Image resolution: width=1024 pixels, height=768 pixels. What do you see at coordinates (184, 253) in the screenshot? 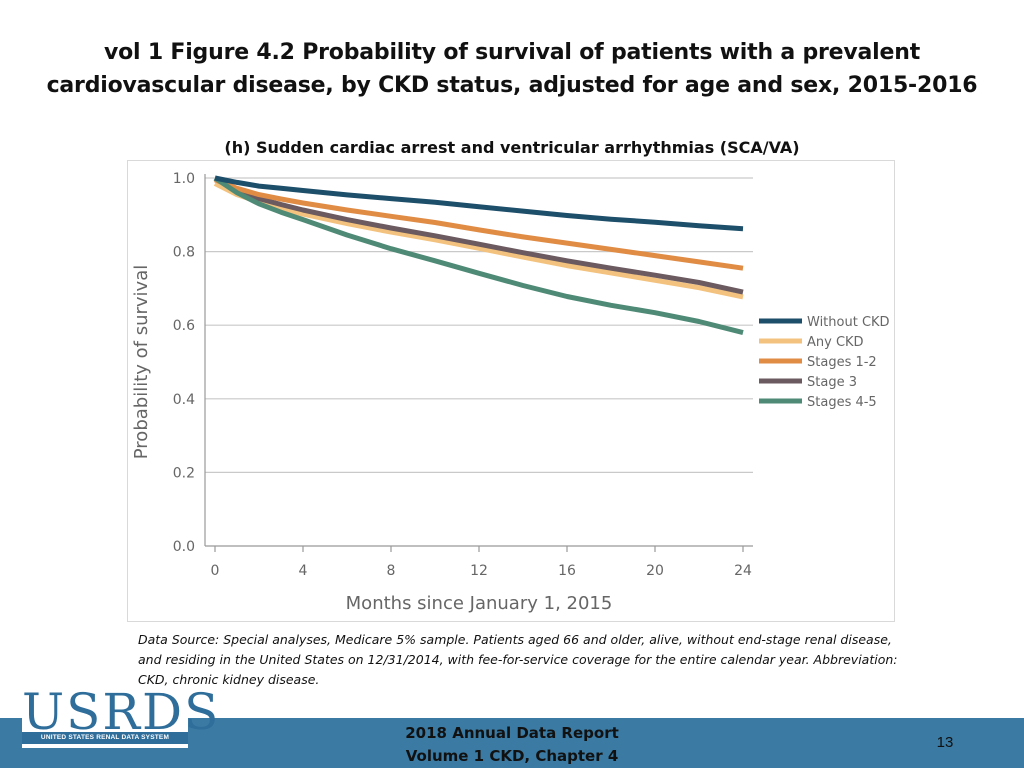
I see `y-tick-label: 0.8` at bounding box center [184, 253].